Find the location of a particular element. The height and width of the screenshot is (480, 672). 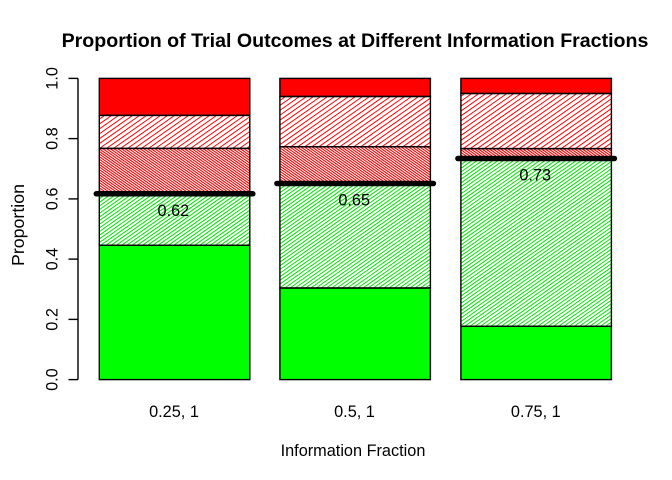

svg-text: 0.5, 1 is located at coordinates (354, 412).